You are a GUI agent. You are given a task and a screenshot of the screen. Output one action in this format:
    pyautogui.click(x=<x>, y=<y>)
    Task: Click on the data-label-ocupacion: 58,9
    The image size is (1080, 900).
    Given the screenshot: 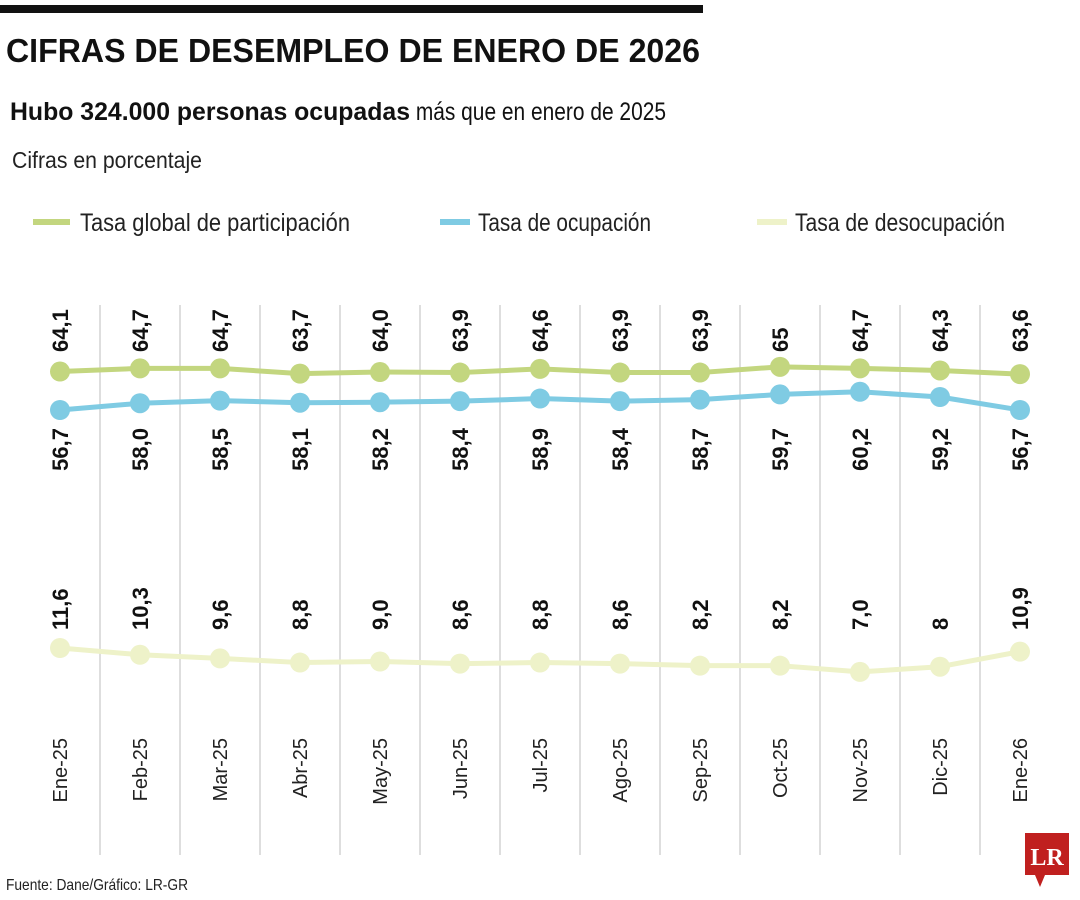 What is the action you would take?
    pyautogui.click(x=540, y=449)
    